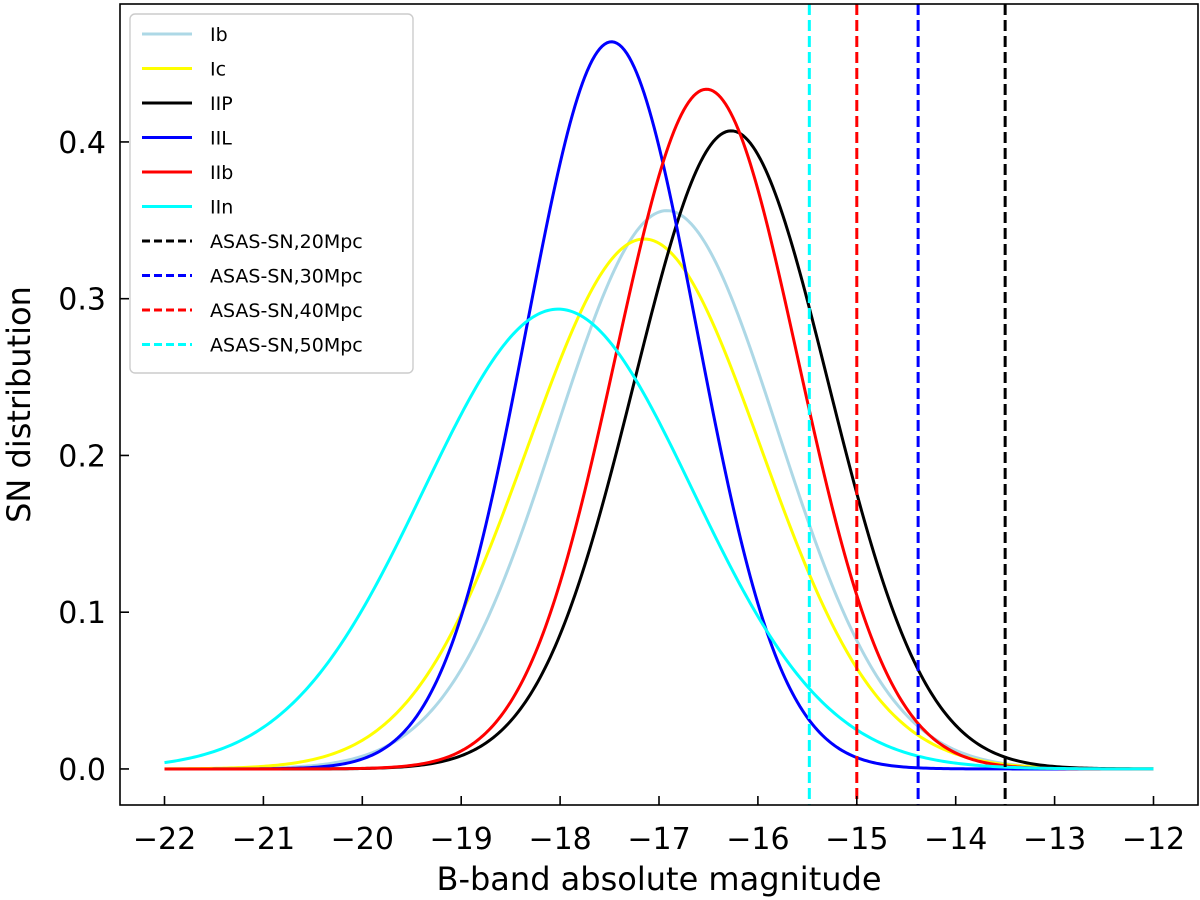 This screenshot has width=1200, height=900. What do you see at coordinates (221, 173) in the screenshot?
I see `legend-label: IIb` at bounding box center [221, 173].